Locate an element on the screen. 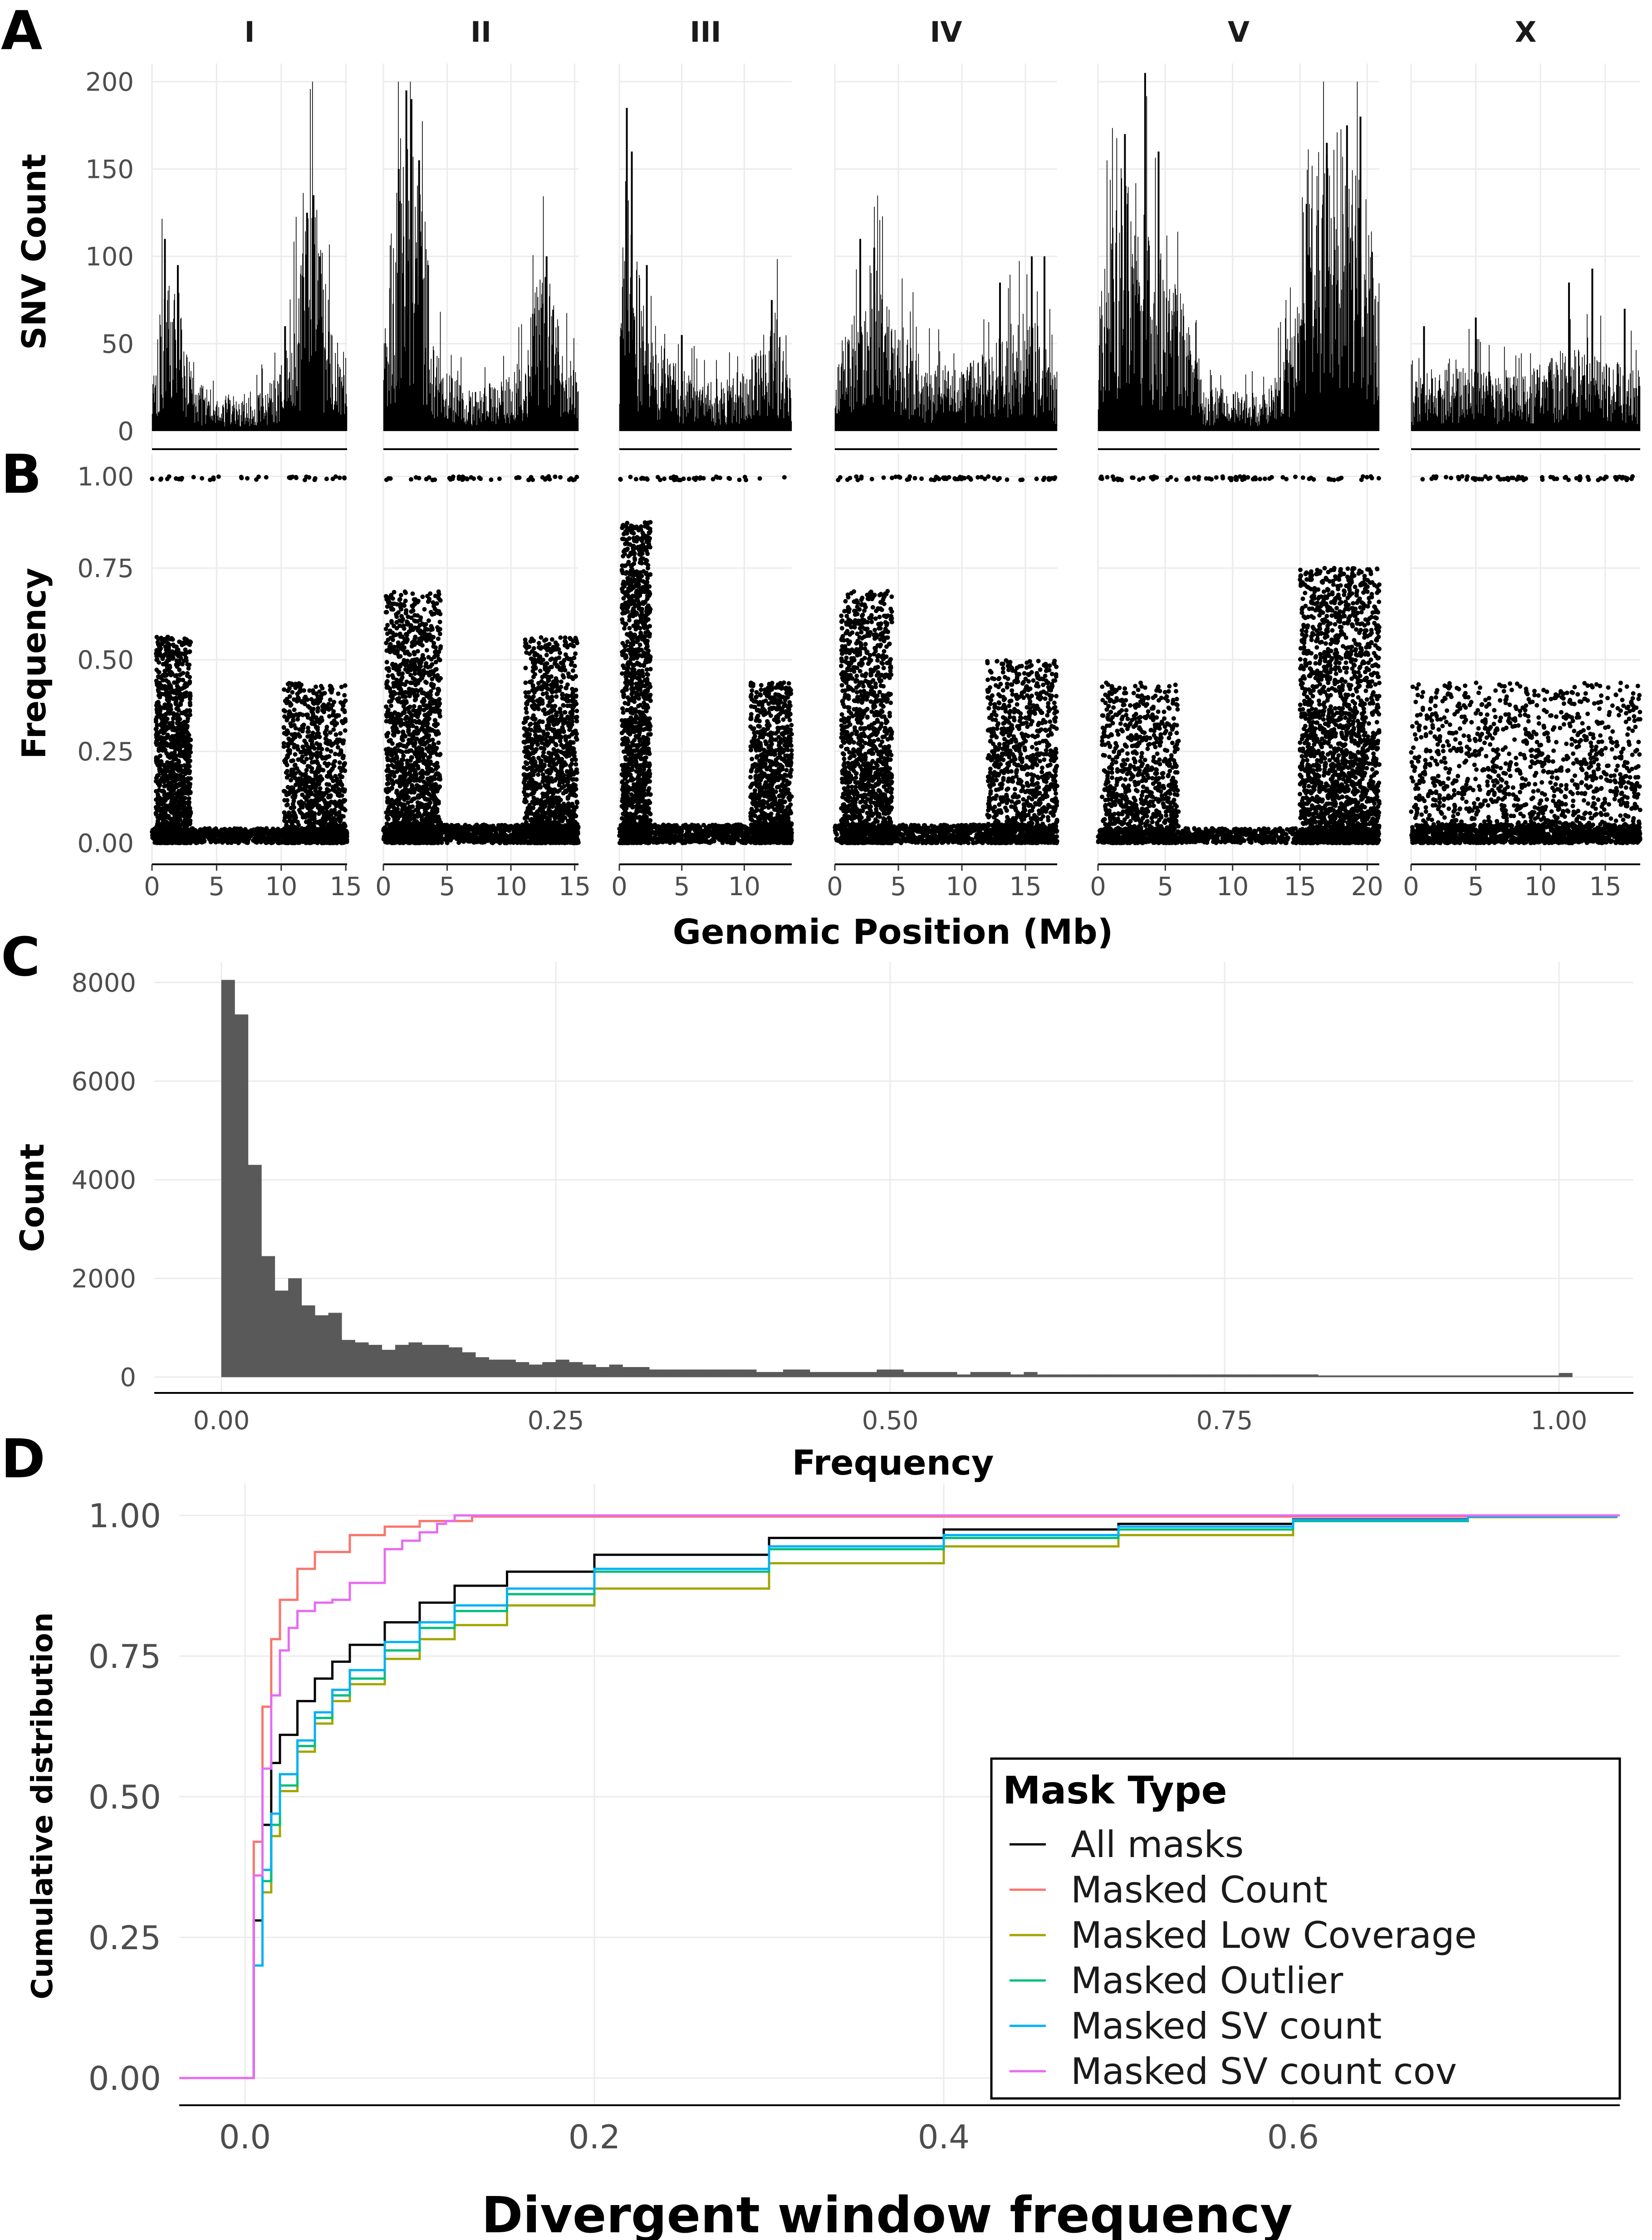  panel-b-facet-I: 0 5 10 15 is located at coordinates (253, 678).